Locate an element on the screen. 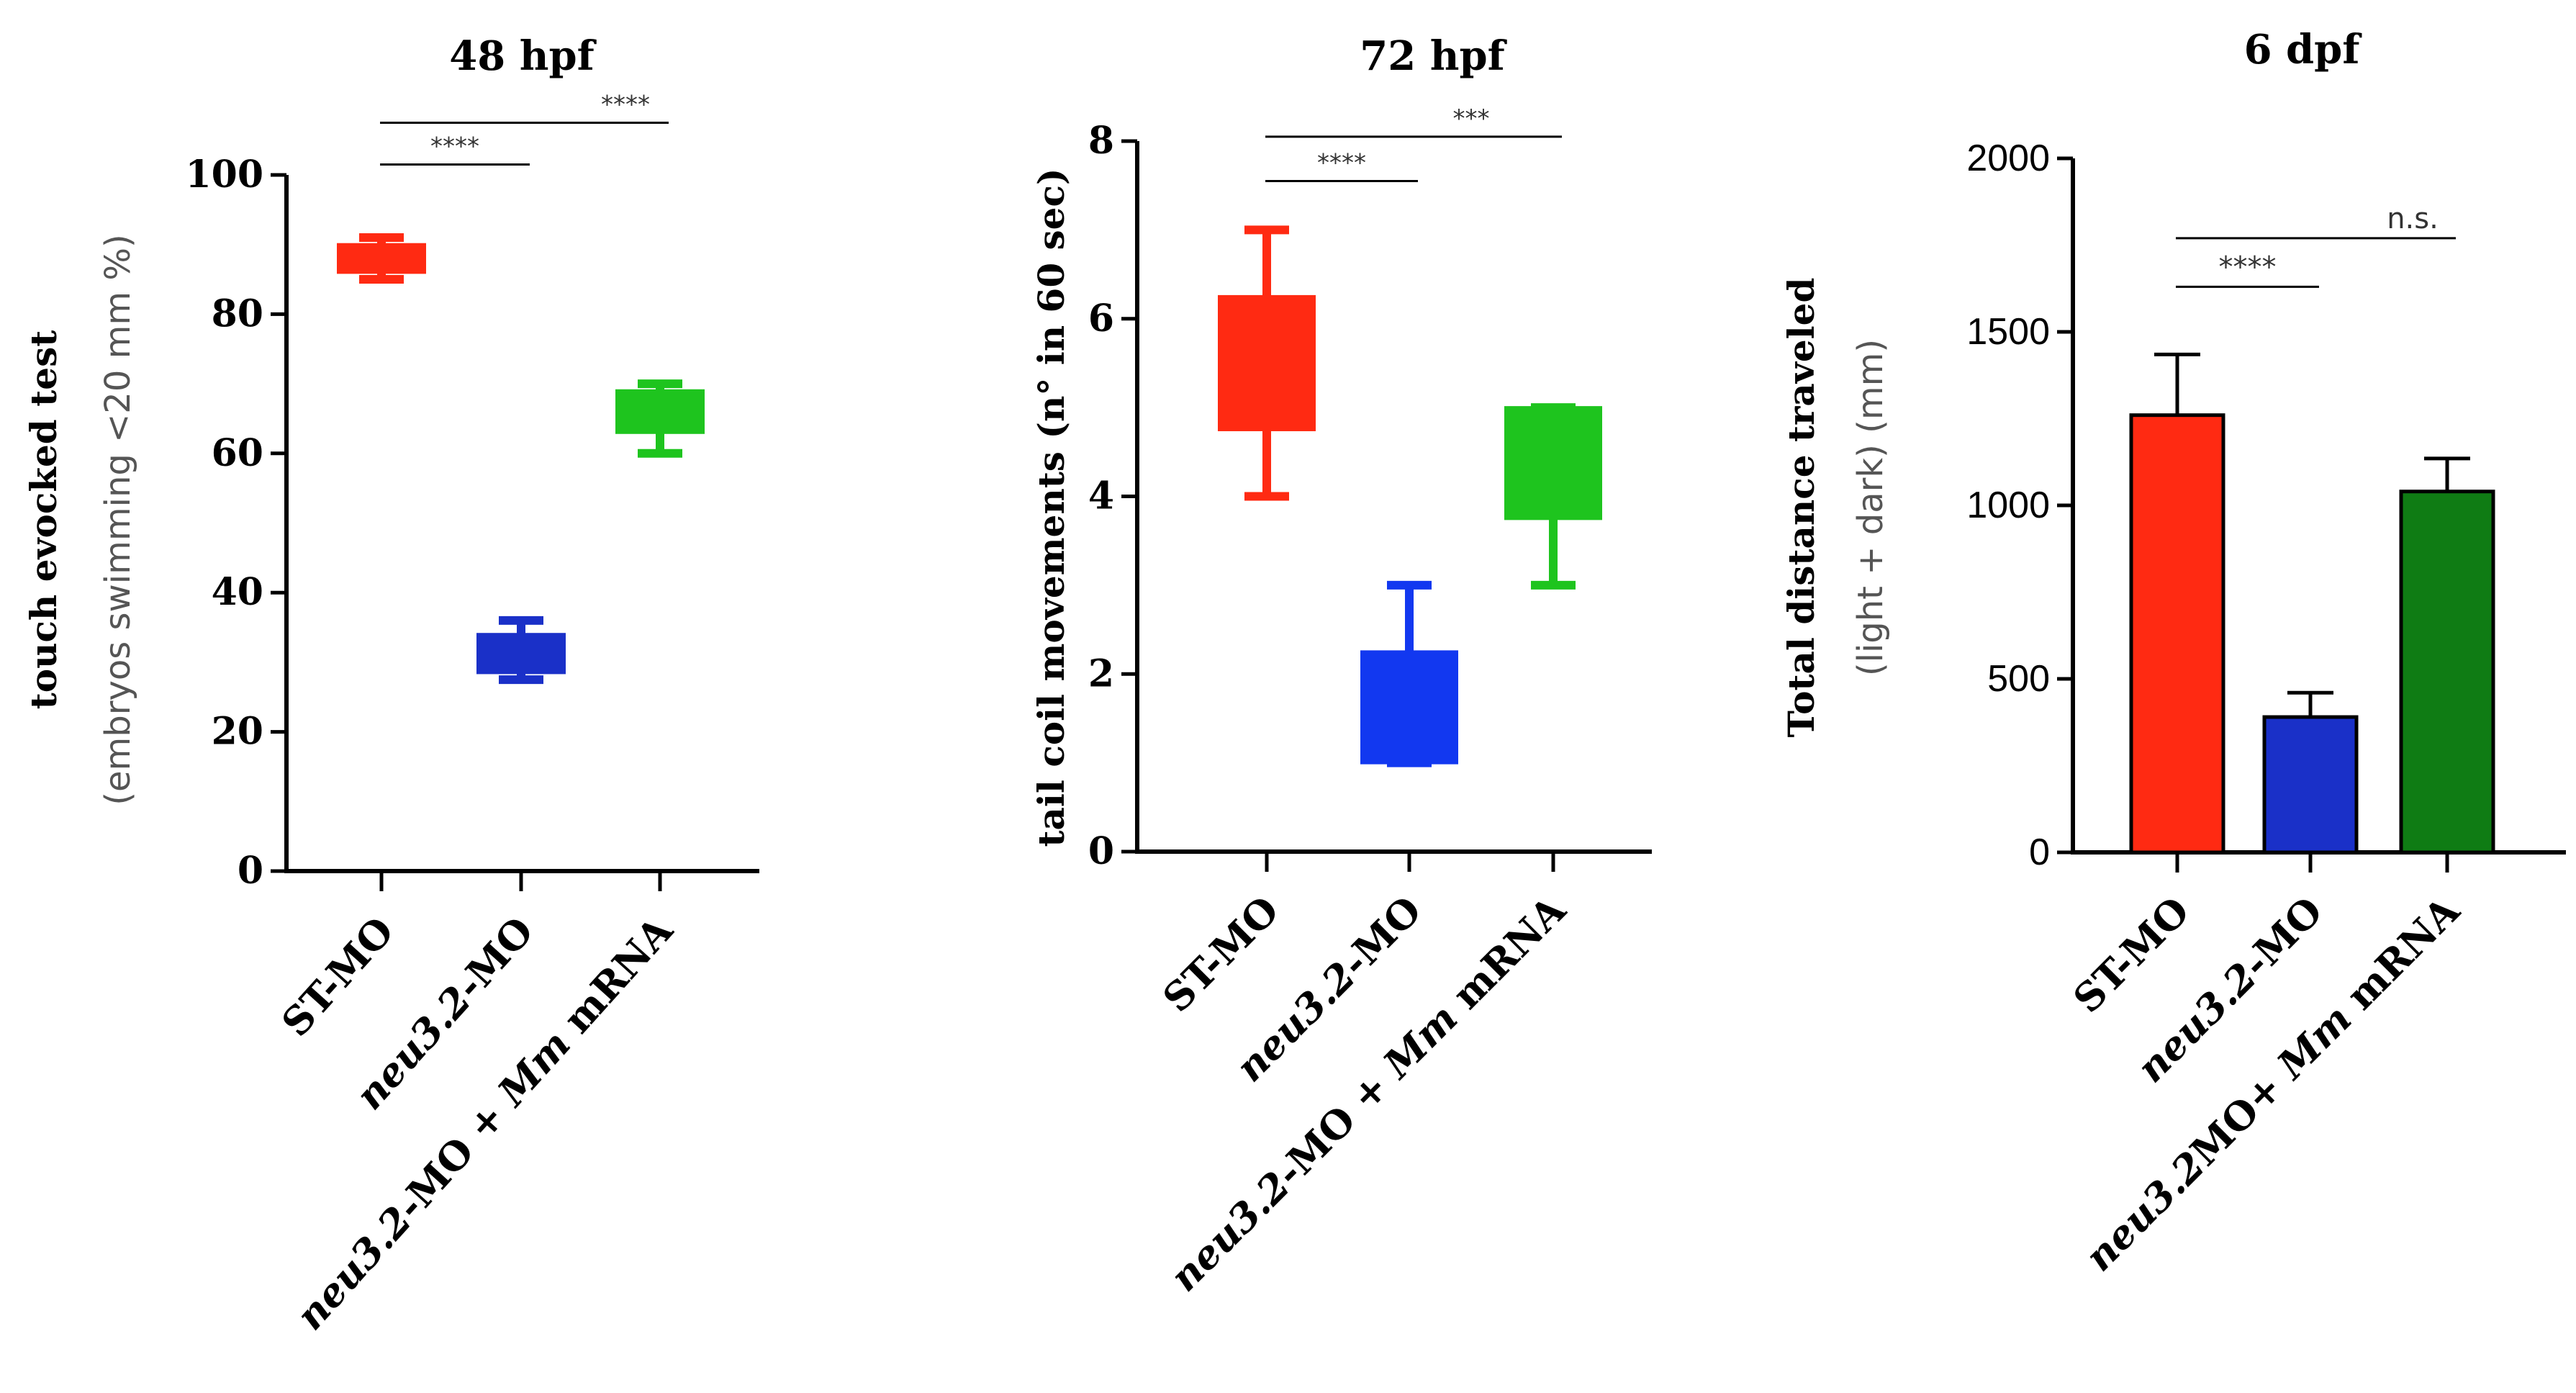 Image resolution: width=2576 pixels, height=1393 pixels. y-tick-label: 8 is located at coordinates (1101, 141).